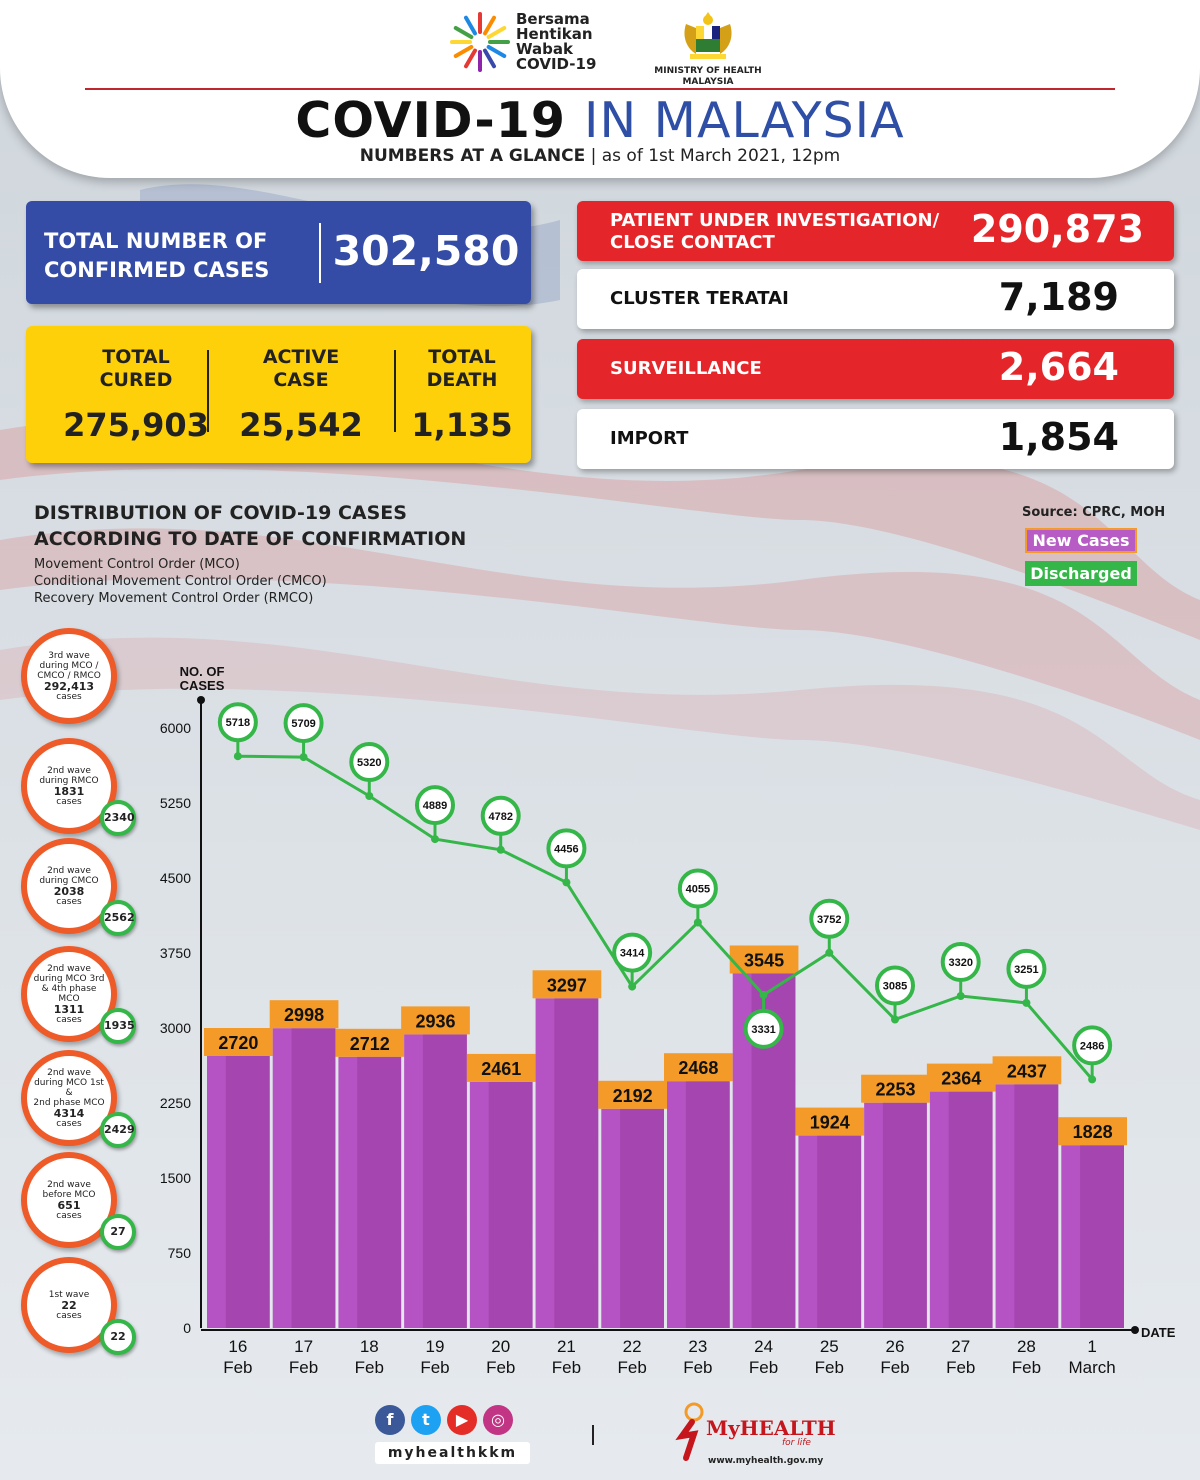 This screenshot has width=1200, height=1480. Describe the element at coordinates (1026, 1346) in the screenshot. I see `x-tick-label: 28` at that location.